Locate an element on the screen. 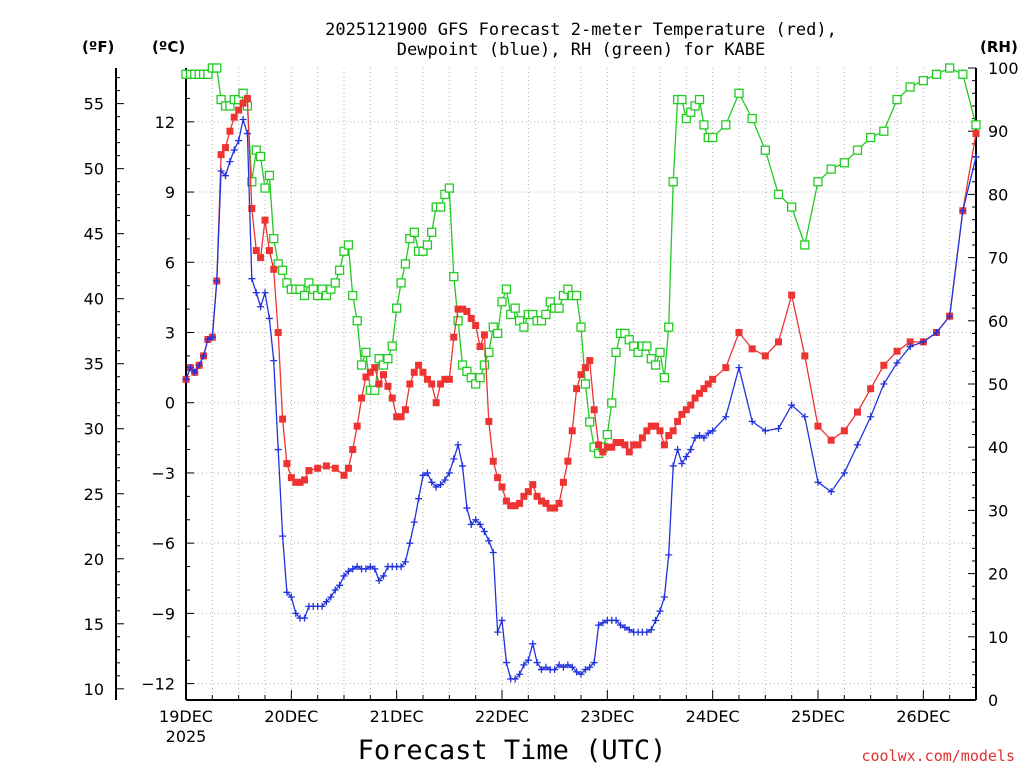  fahrenheit-tick-label: 55 is located at coordinates (94, 104).